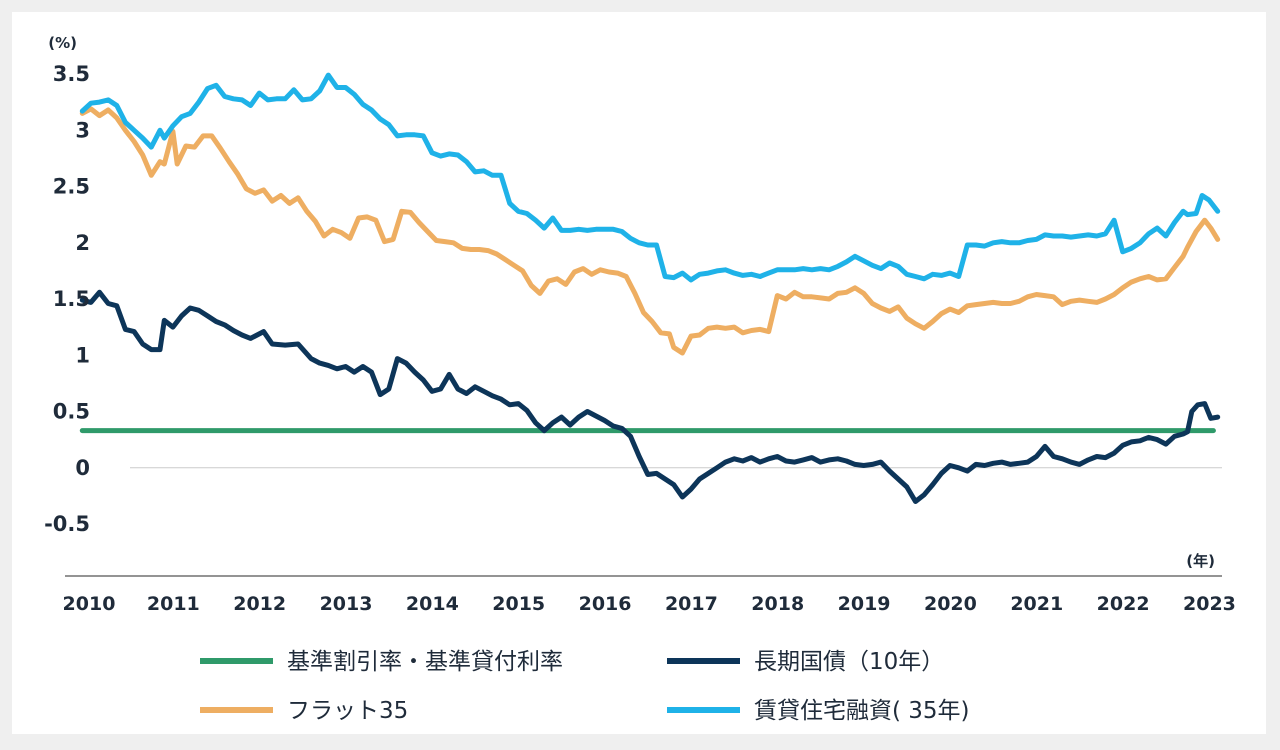 The width and height of the screenshot is (1280, 750). Describe the element at coordinates (1123, 604) in the screenshot. I see `x-tick-label: 2022` at that location.